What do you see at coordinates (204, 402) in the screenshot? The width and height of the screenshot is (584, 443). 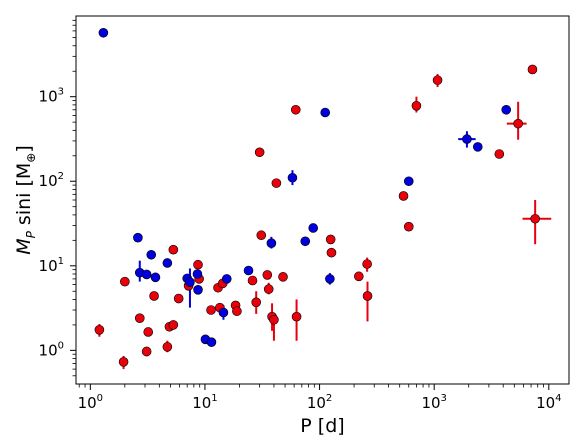 I see `x-tick-label: 10¹` at bounding box center [204, 402].